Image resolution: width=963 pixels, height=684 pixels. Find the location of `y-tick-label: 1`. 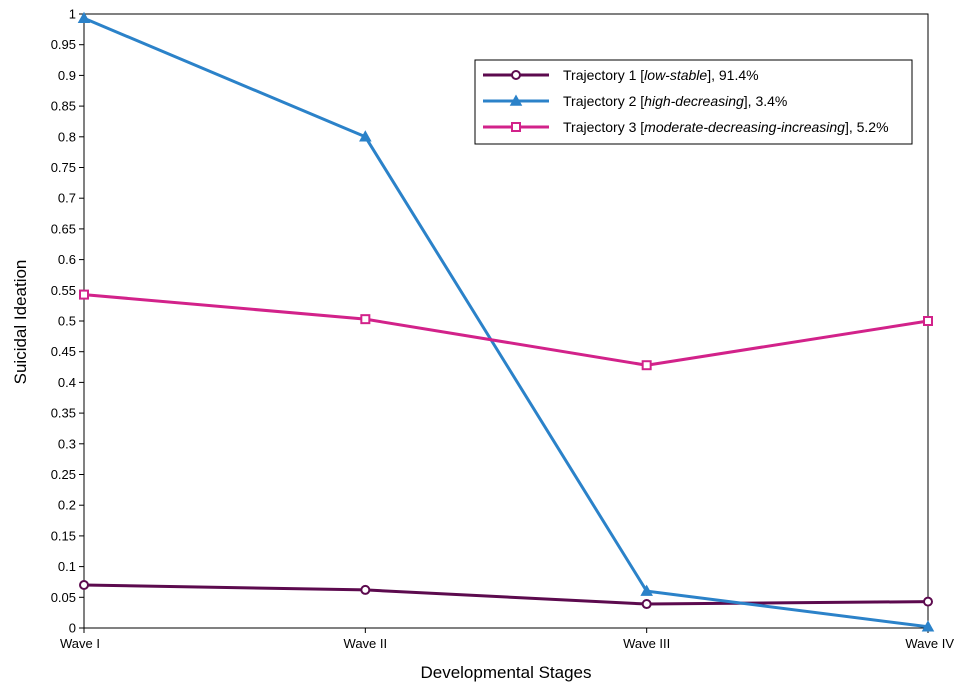

y-tick-label: 1 is located at coordinates (72, 14).